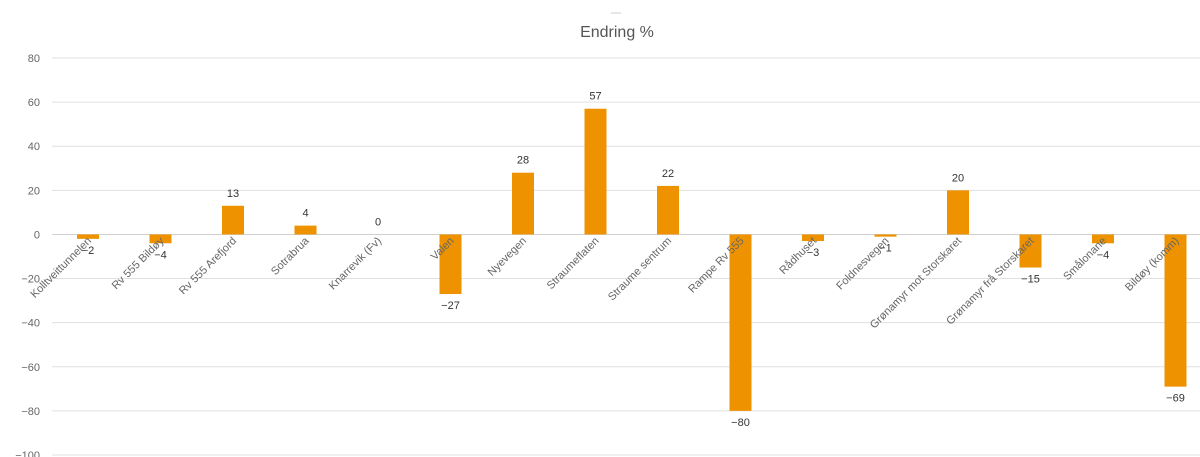 The height and width of the screenshot is (457, 1200). I want to click on data-label: 0, so click(378, 222).